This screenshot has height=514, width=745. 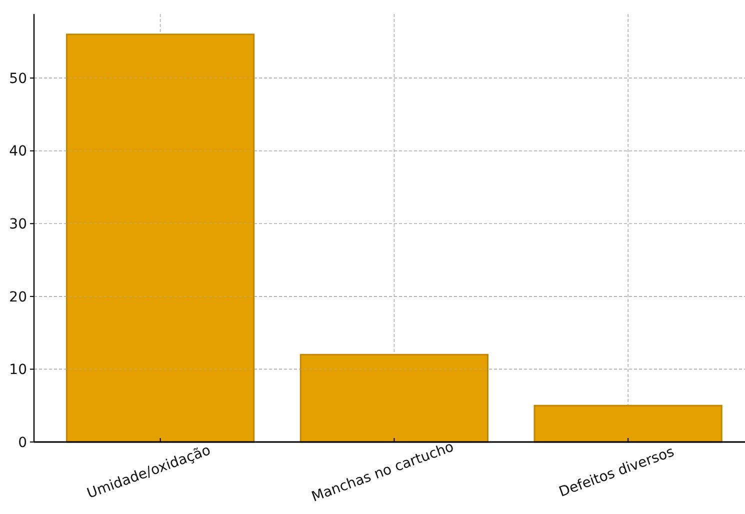 I want to click on y-tick-label: 10, so click(x=18, y=370).